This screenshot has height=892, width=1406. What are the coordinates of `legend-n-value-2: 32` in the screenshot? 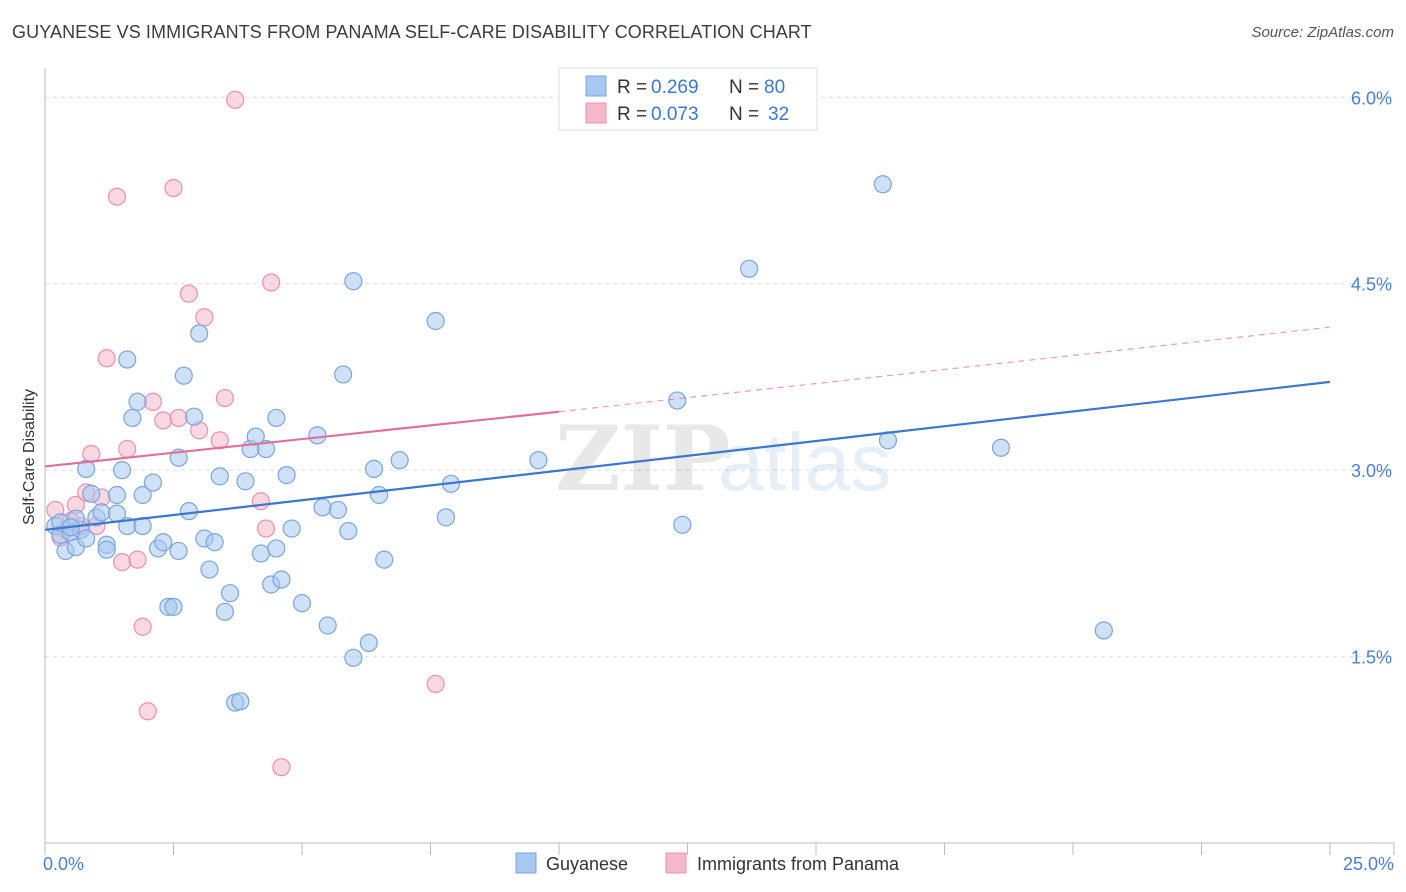 It's located at (778, 114).